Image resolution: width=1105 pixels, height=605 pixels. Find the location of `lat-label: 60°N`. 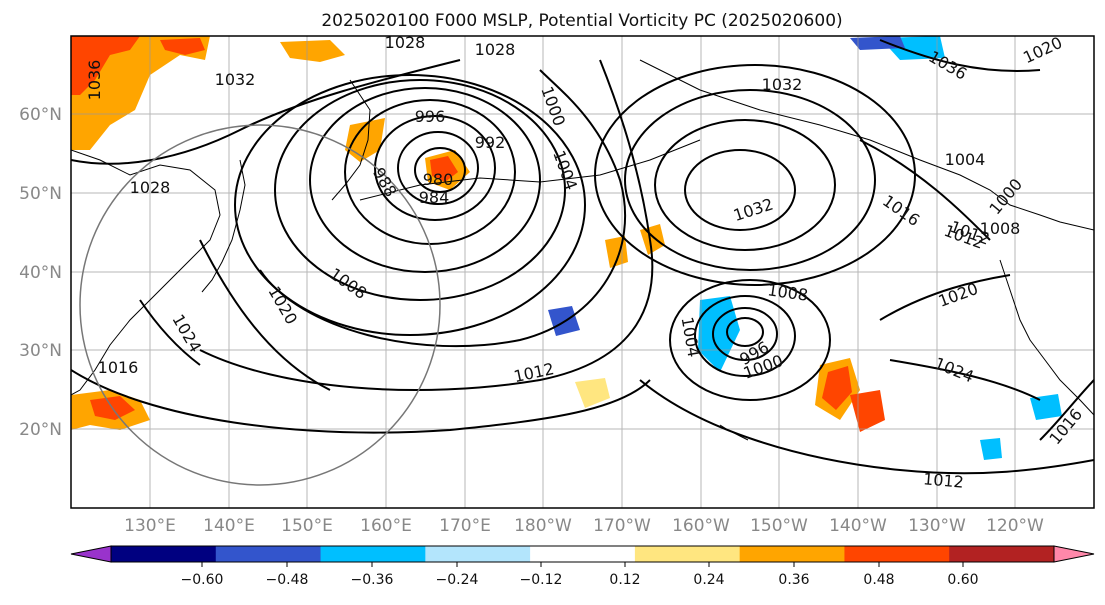

lat-label: 60°N is located at coordinates (40, 115).